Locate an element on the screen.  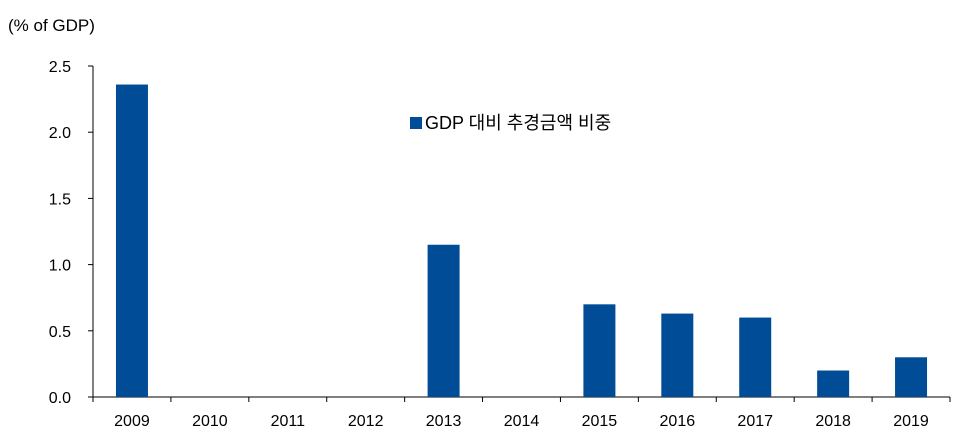
y-tick-label: 2.5 is located at coordinates (60, 67).